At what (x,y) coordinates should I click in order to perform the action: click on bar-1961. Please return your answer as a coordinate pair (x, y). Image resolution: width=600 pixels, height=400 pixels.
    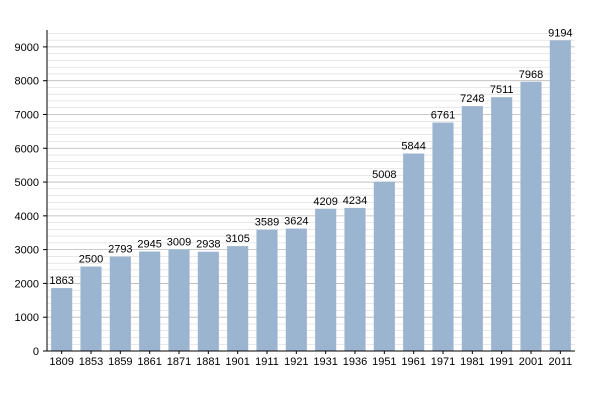
    Looking at the image, I should click on (414, 252).